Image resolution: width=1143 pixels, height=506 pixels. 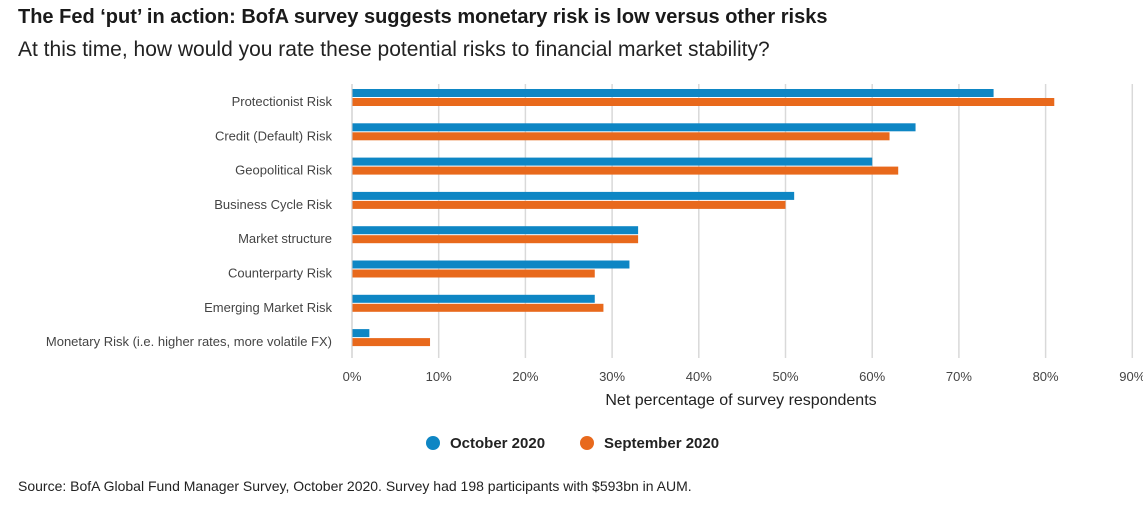 I want to click on x-tick-label: 70%, so click(x=959, y=376).